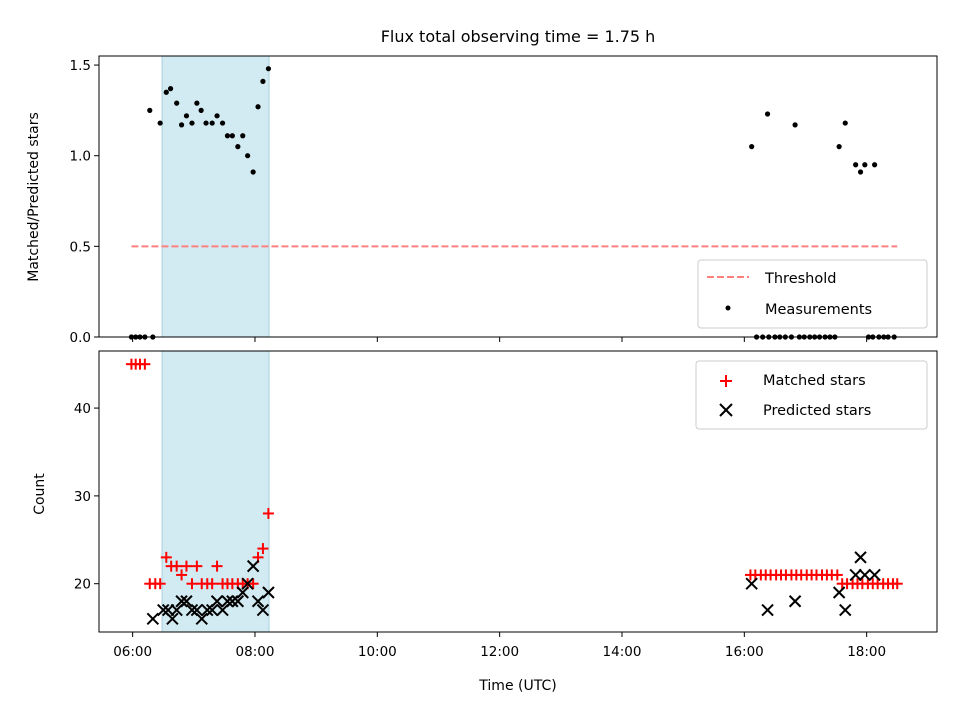 The height and width of the screenshot is (720, 960). What do you see at coordinates (800, 279) in the screenshot?
I see `legend-threshold-label: Threshold` at bounding box center [800, 279].